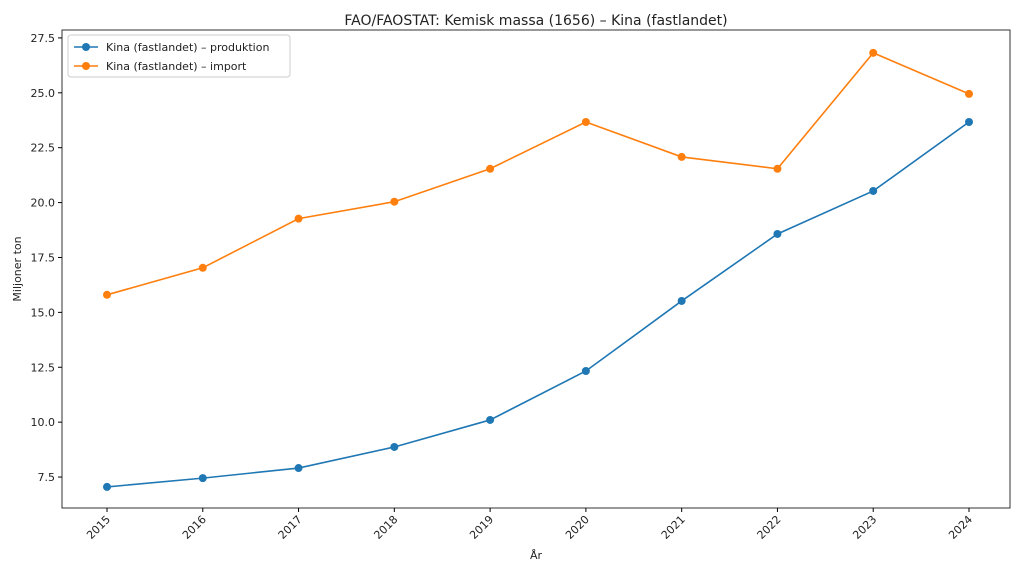 This screenshot has height=580, width=1024. I want to click on x-tick-label: 2015, so click(98, 527).